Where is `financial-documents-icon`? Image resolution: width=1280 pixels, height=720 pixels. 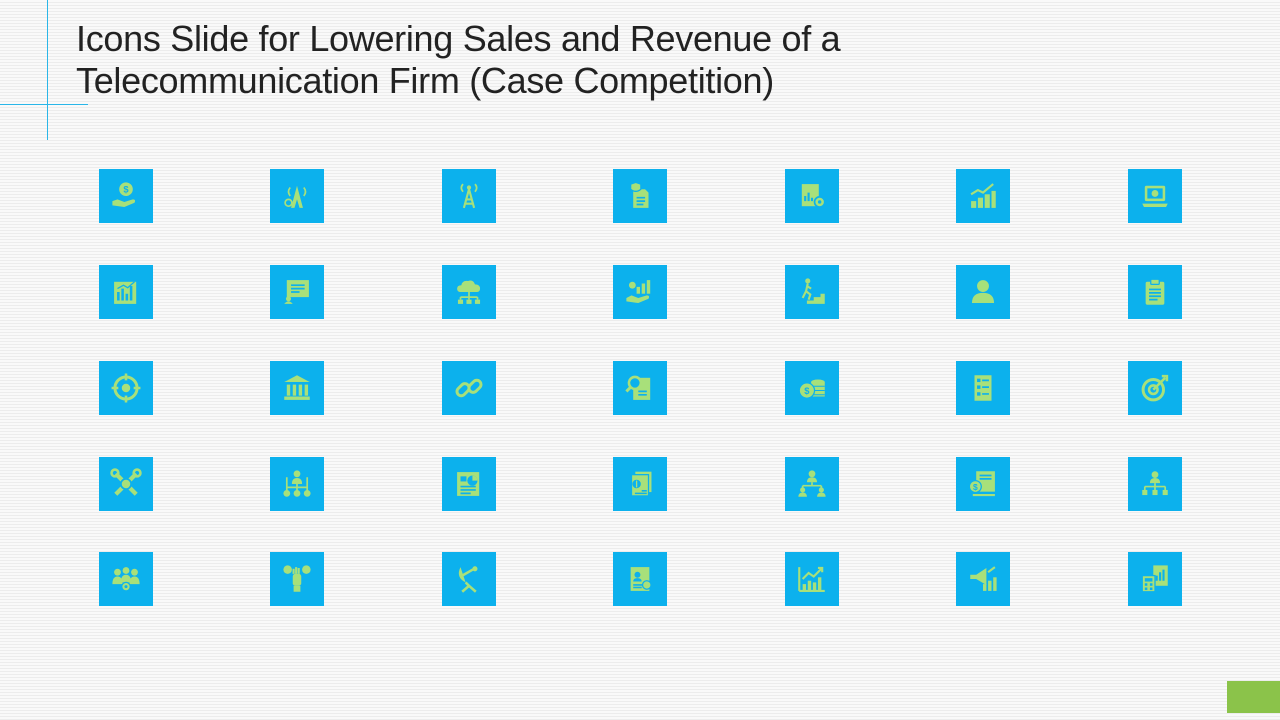
financial-documents-icon is located at coordinates (640, 484).